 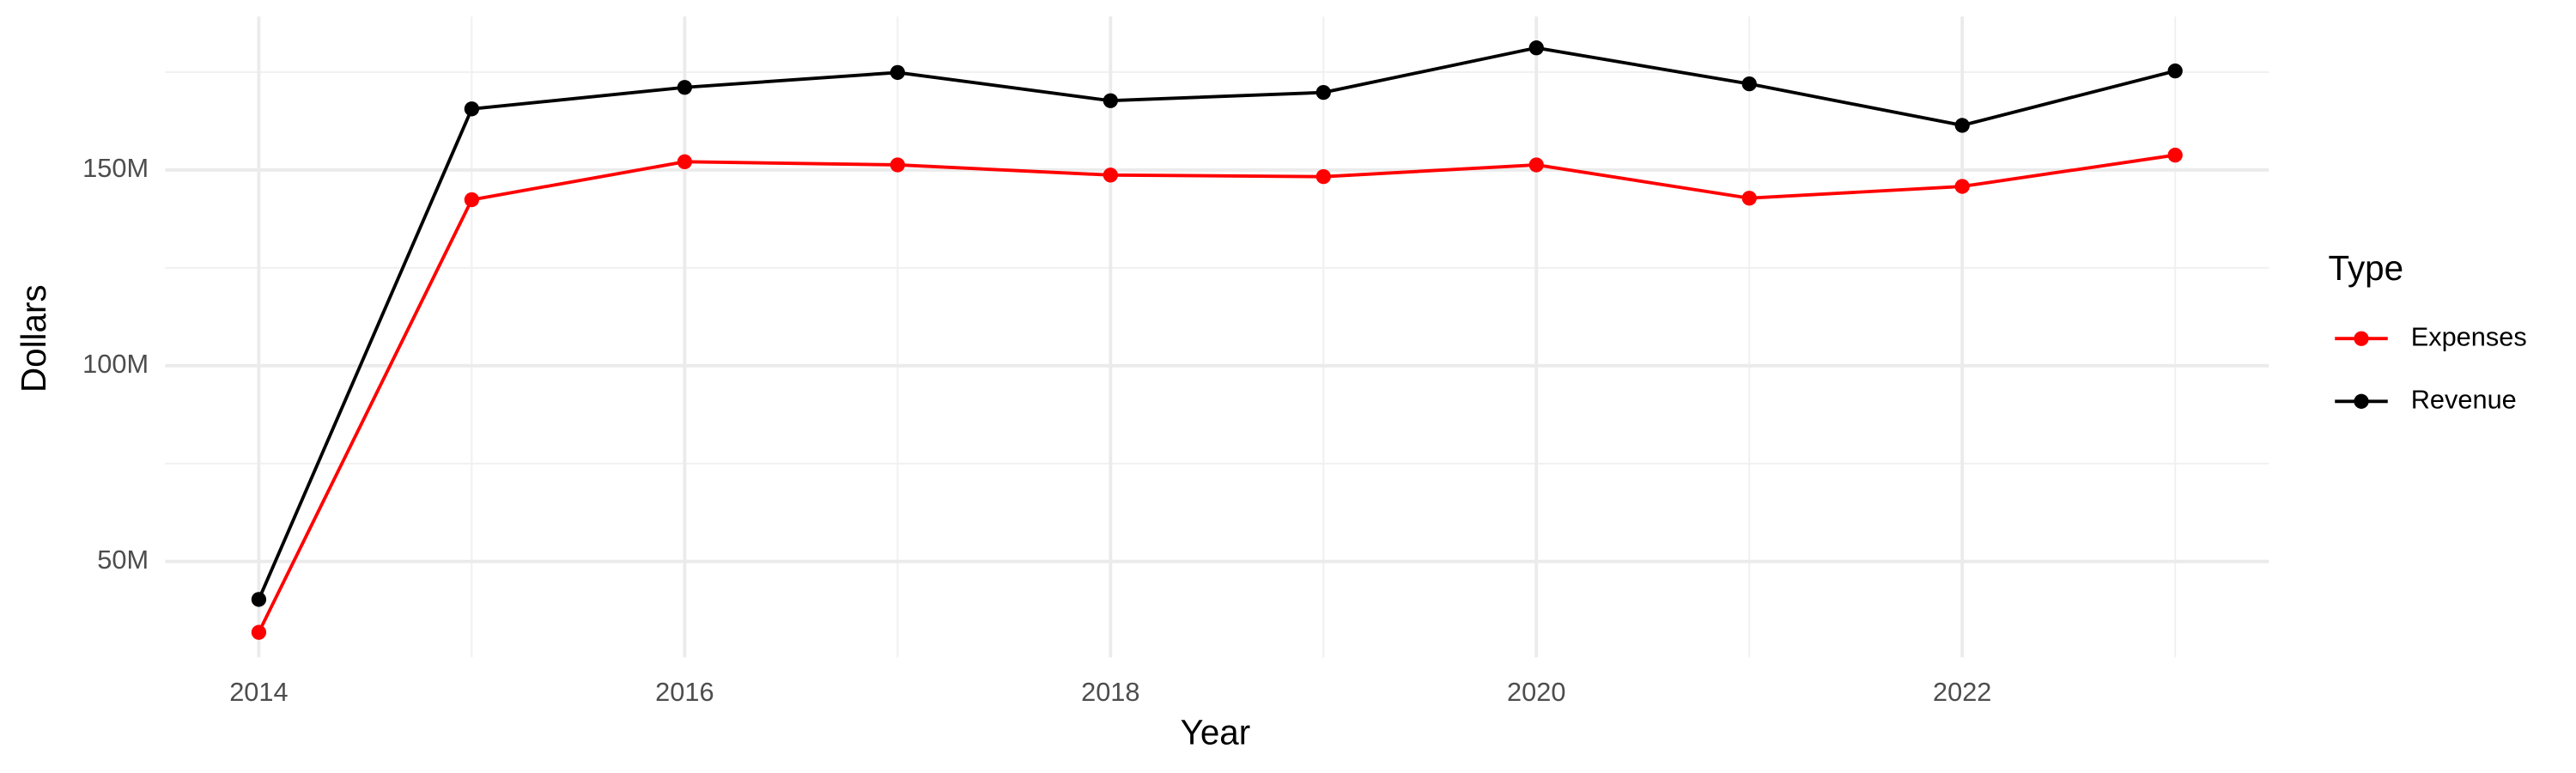 I want to click on legend-title: Type, so click(x=2367, y=268).